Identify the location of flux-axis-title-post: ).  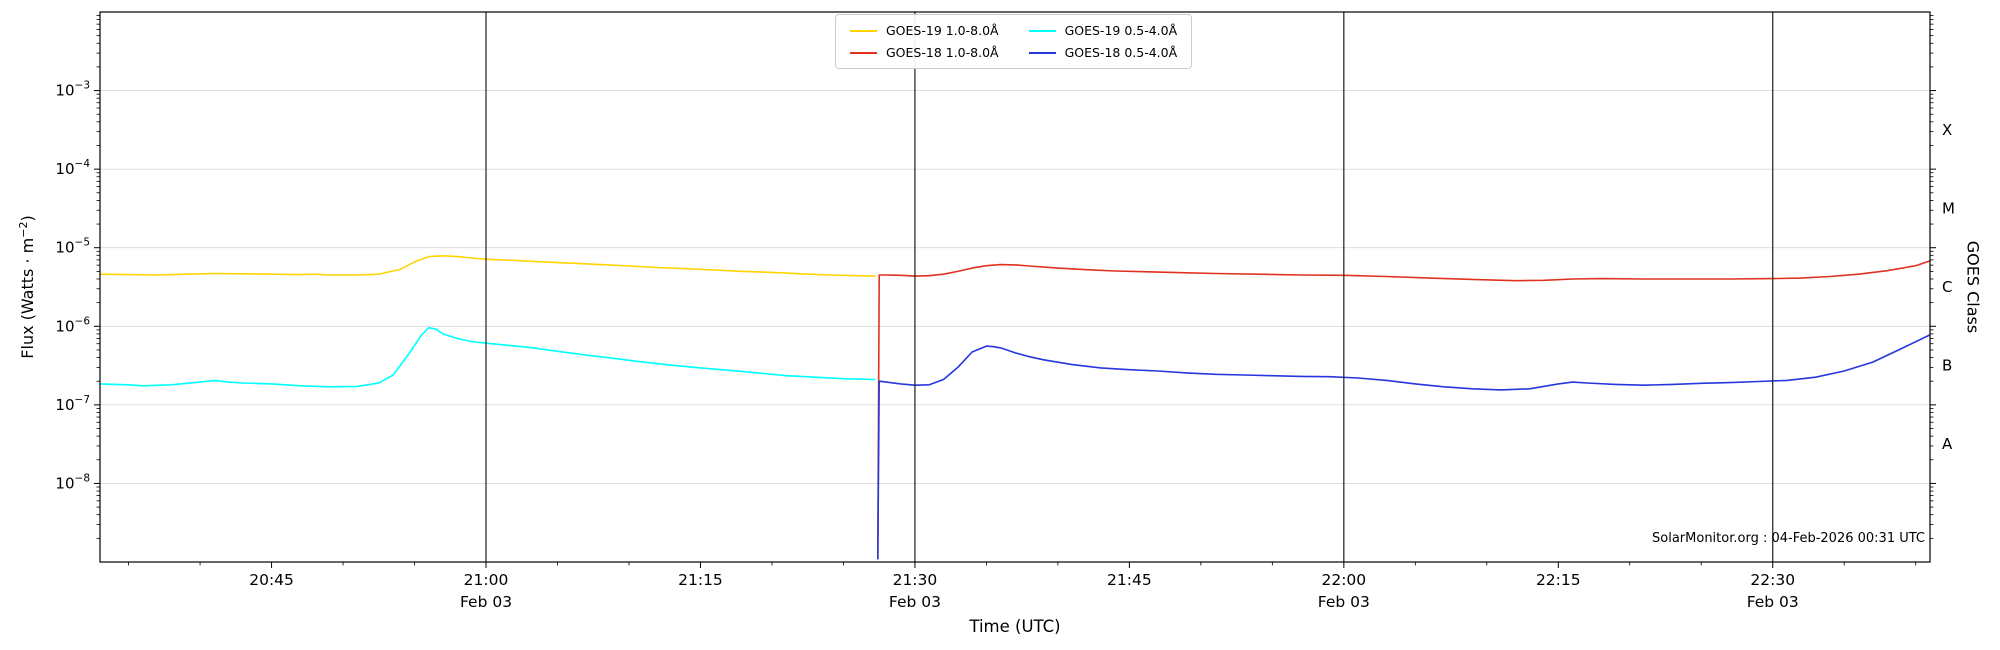
(28, 218).